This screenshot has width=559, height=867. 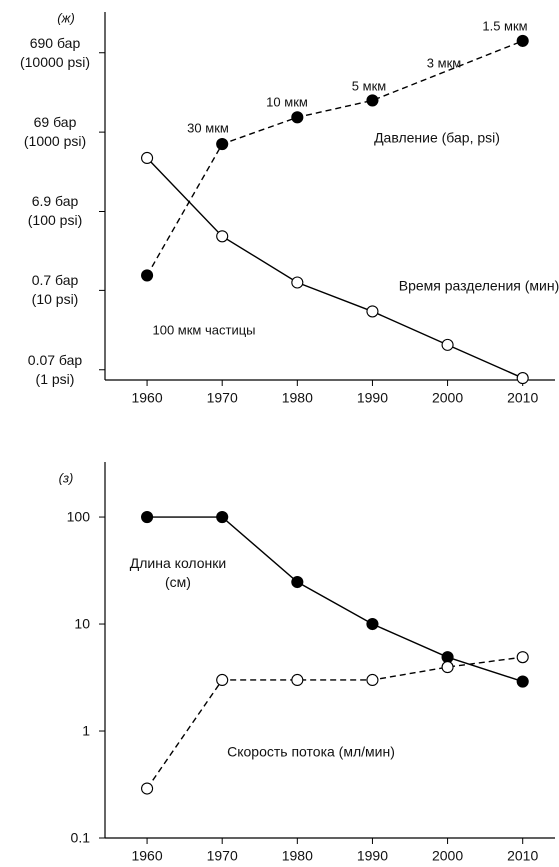 I want to click on series-label: Длина колонки (см), so click(x=178, y=572).